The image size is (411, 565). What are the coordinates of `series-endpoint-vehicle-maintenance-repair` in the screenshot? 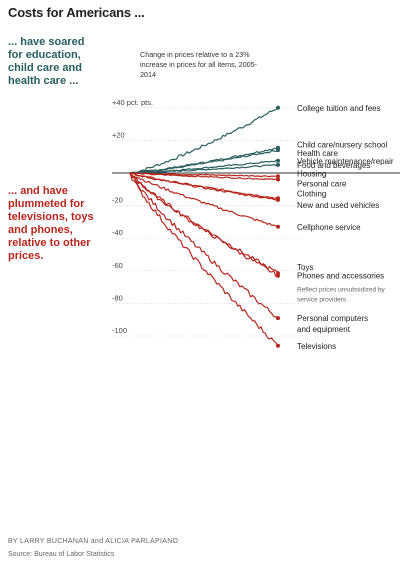 It's located at (278, 160).